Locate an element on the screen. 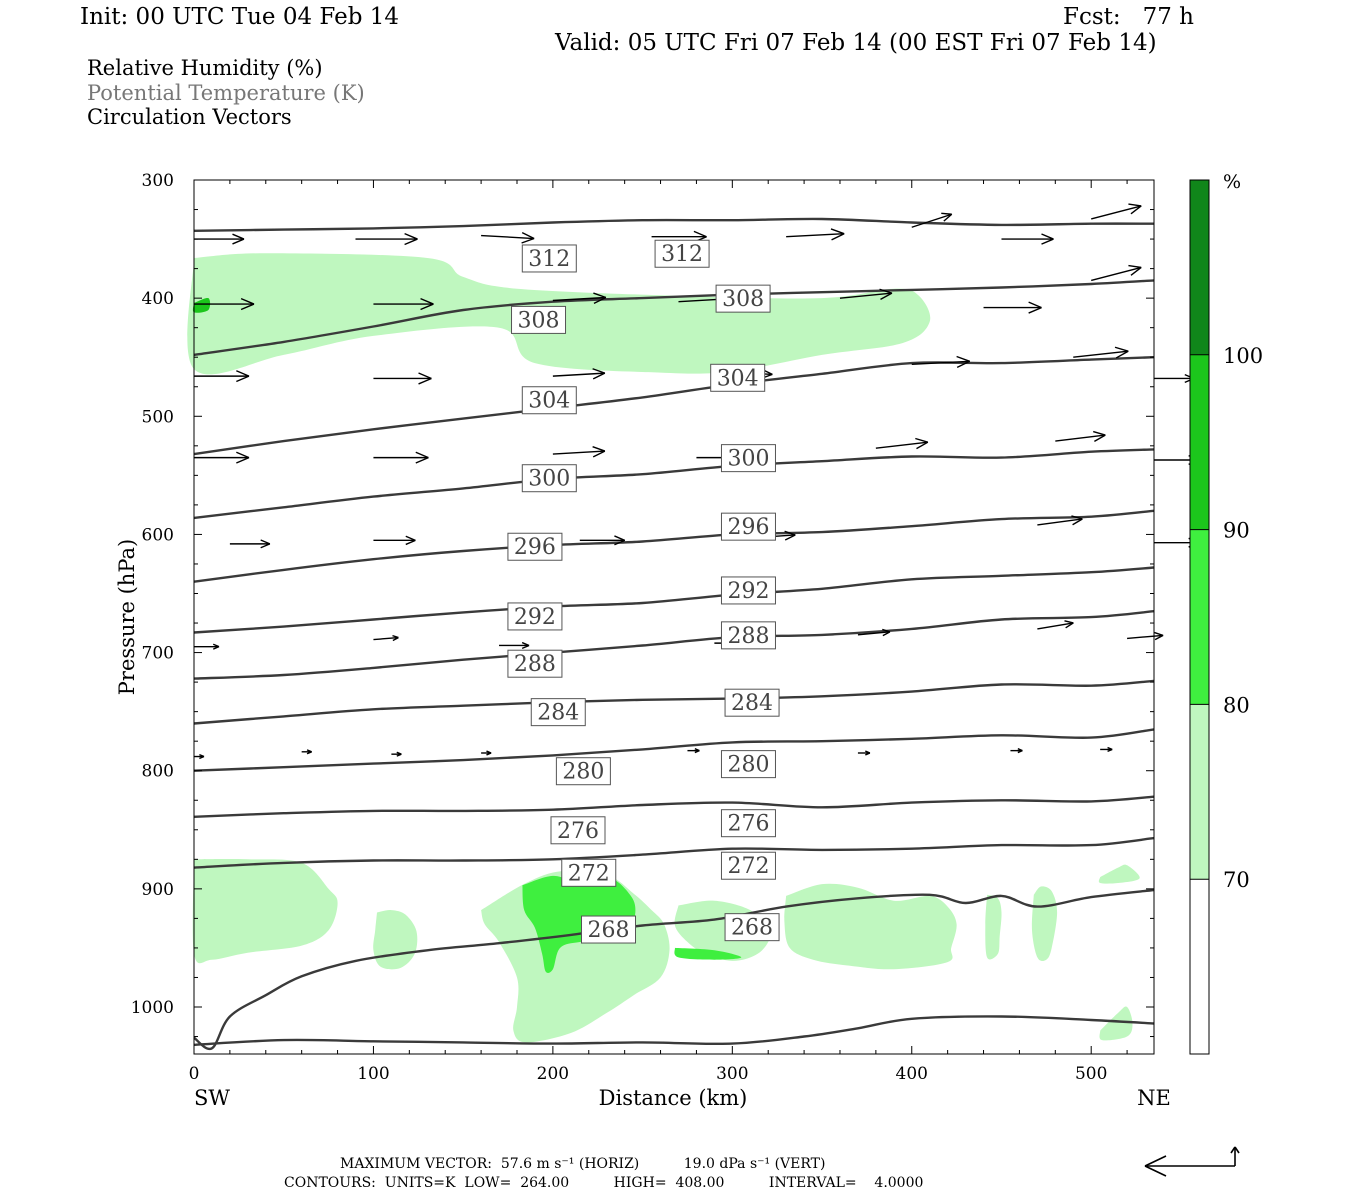 The width and height of the screenshot is (1350, 1200). contour-label-text: 308 is located at coordinates (743, 299).